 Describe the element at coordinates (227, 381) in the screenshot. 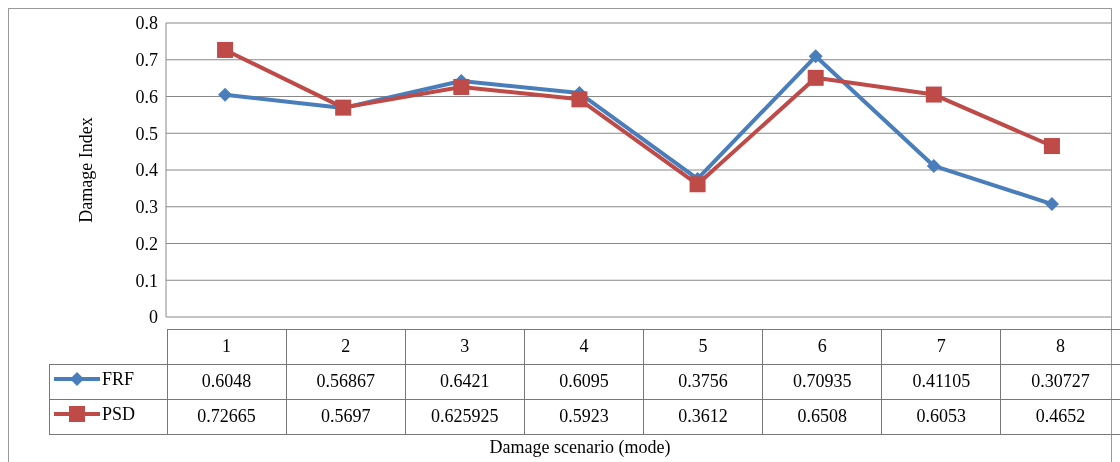

I see `data-label: 0.6048` at that location.